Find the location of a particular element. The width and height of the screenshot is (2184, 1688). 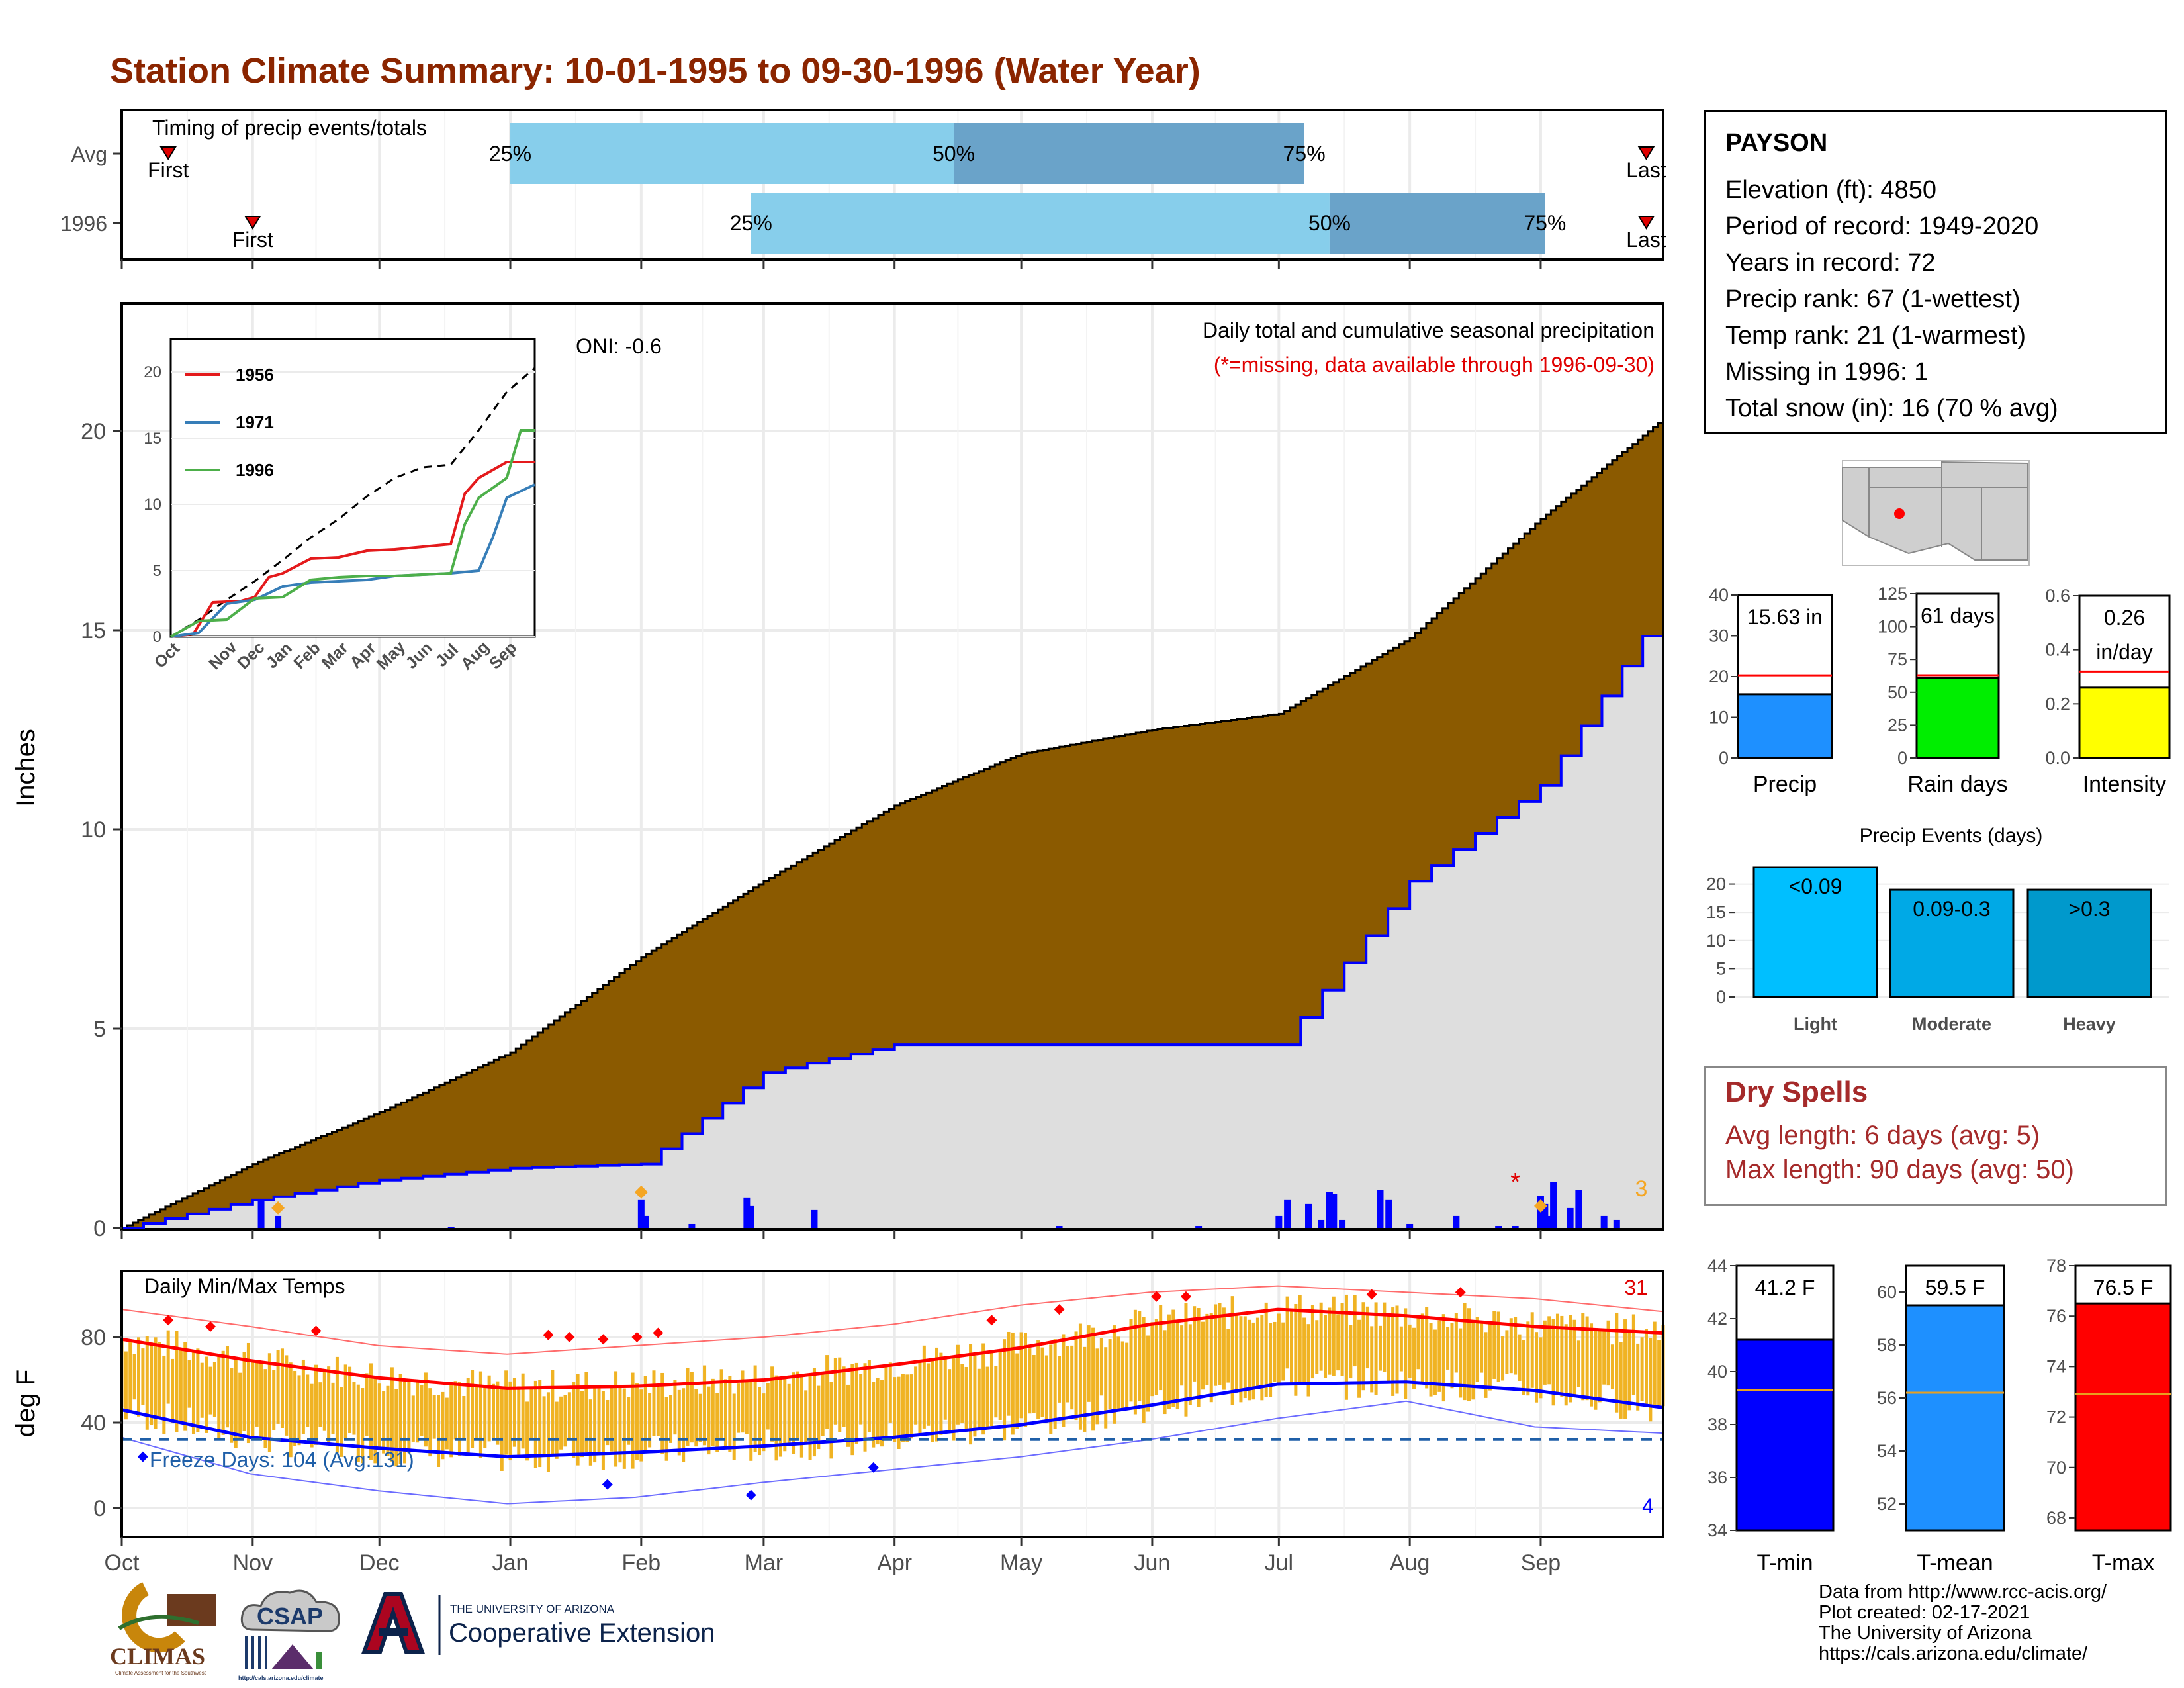

station-total-snow: Total snow (in): 16 (70 % avg) is located at coordinates (1891, 408).